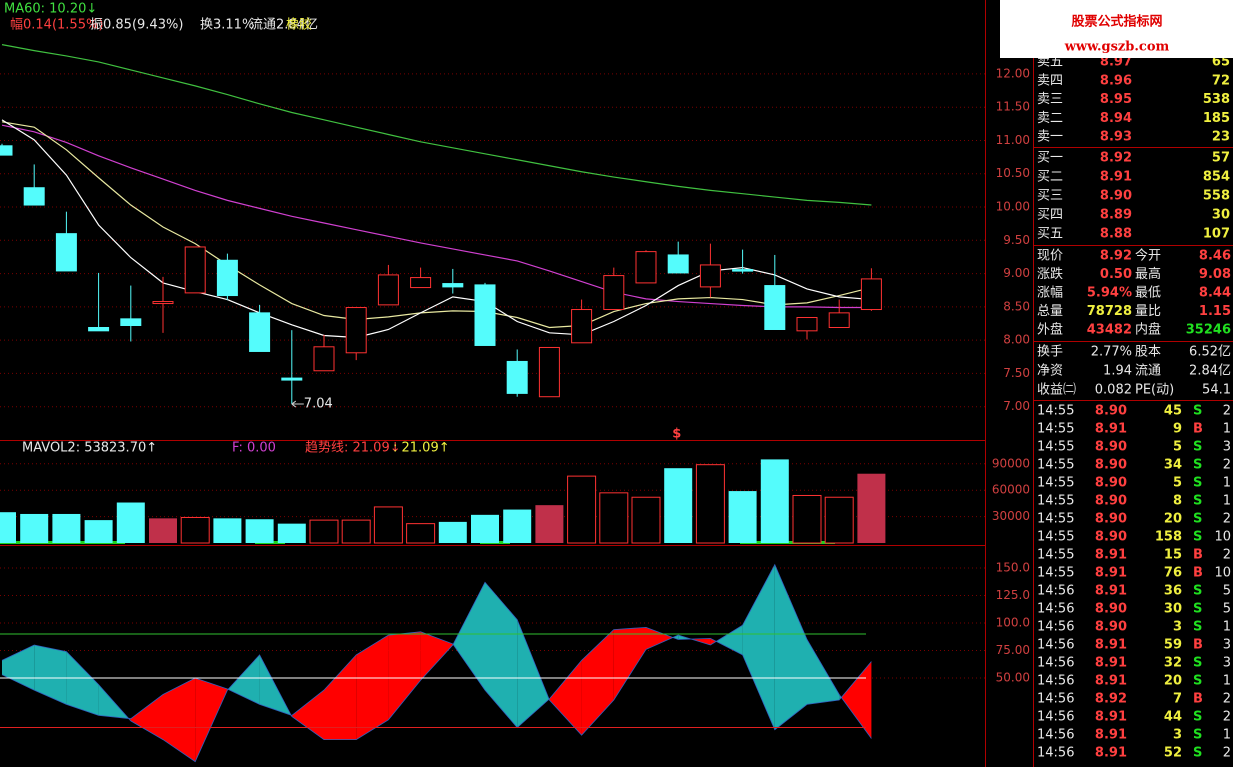 This screenshot has height=767, width=1233. What do you see at coordinates (1111, 699) in the screenshot?
I see `tick-price: 8.92` at bounding box center [1111, 699].